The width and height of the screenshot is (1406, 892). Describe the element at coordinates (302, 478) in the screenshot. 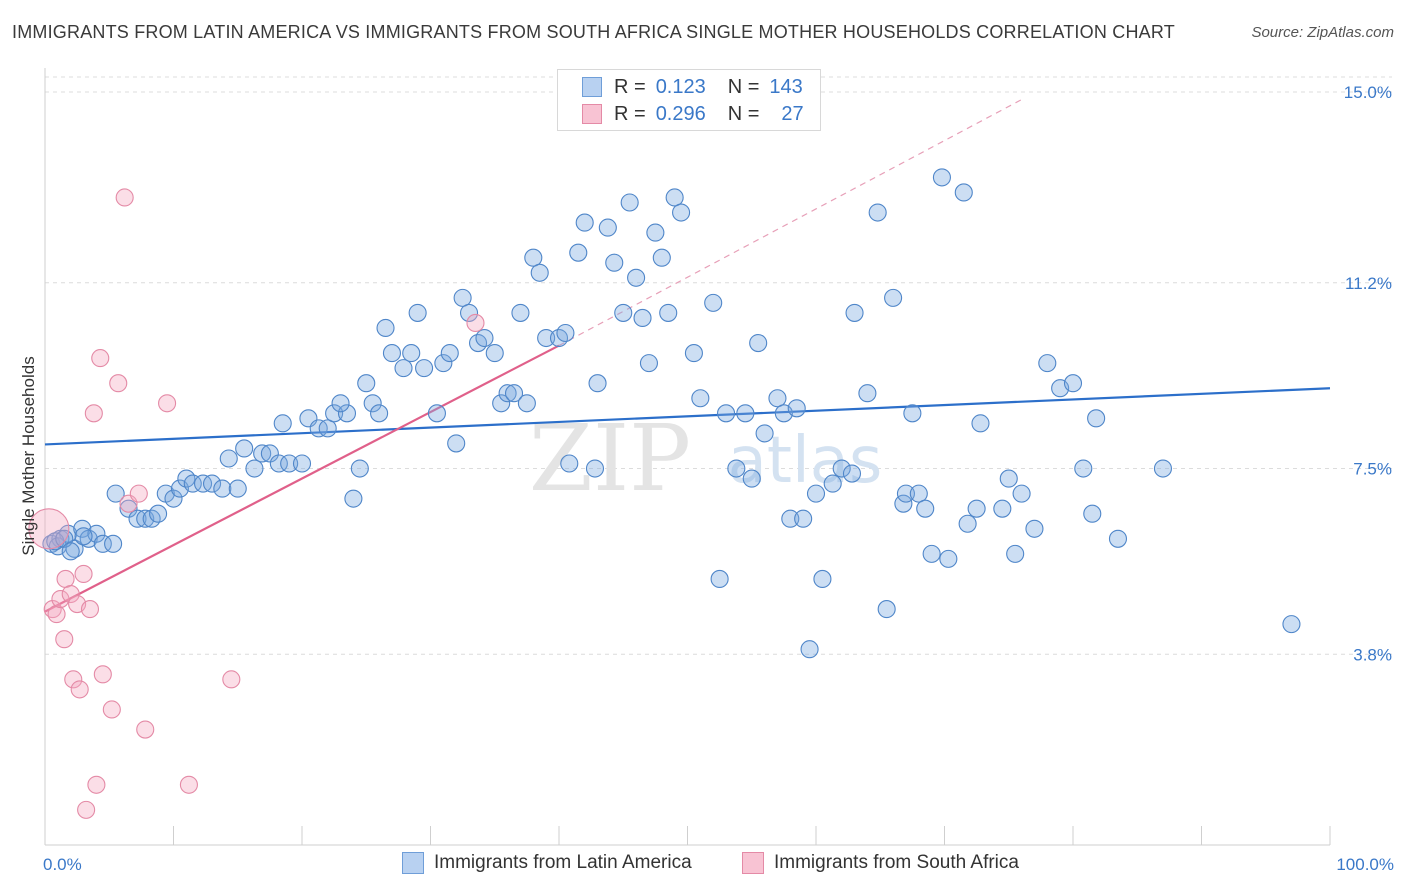

I see `trend-line-south-africa` at that location.